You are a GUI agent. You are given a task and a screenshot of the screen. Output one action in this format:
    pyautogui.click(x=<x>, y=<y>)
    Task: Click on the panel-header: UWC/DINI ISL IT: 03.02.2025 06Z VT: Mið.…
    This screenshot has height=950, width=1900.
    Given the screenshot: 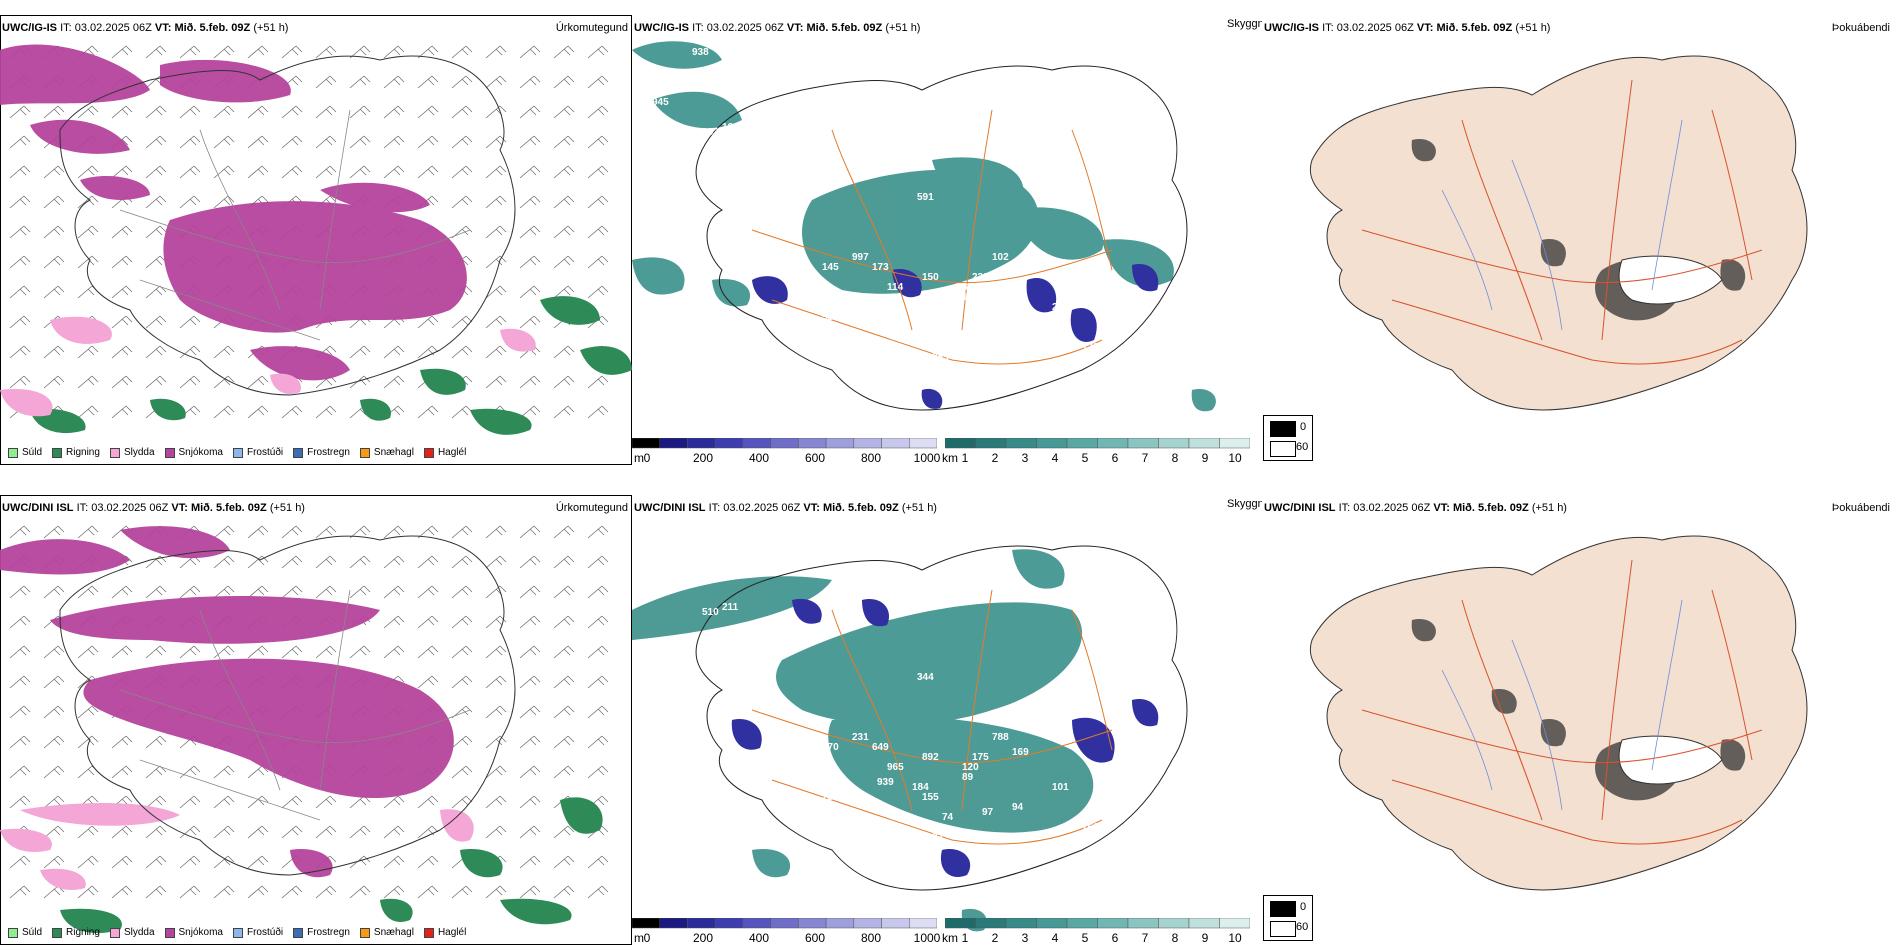 What is the action you would take?
    pyautogui.click(x=785, y=508)
    